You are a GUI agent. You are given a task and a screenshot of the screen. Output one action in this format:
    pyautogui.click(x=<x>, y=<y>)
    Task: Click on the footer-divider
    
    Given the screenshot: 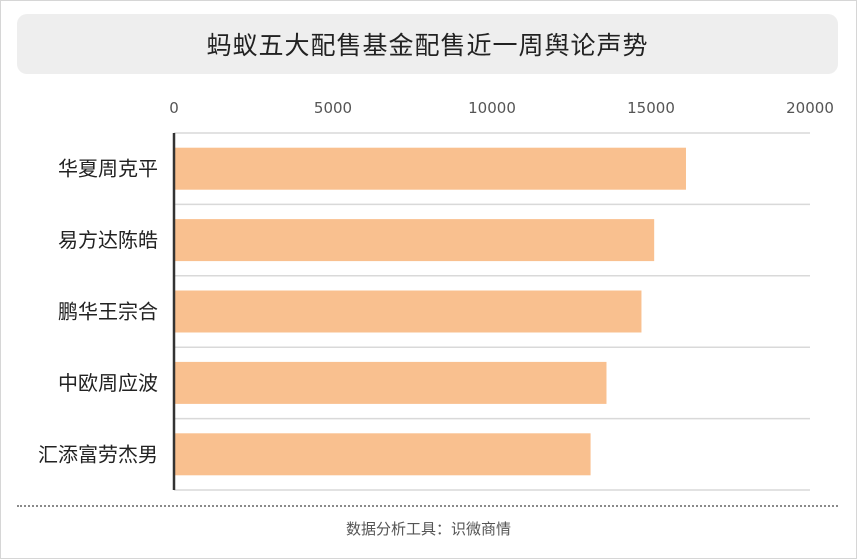 What is the action you would take?
    pyautogui.click(x=427, y=506)
    